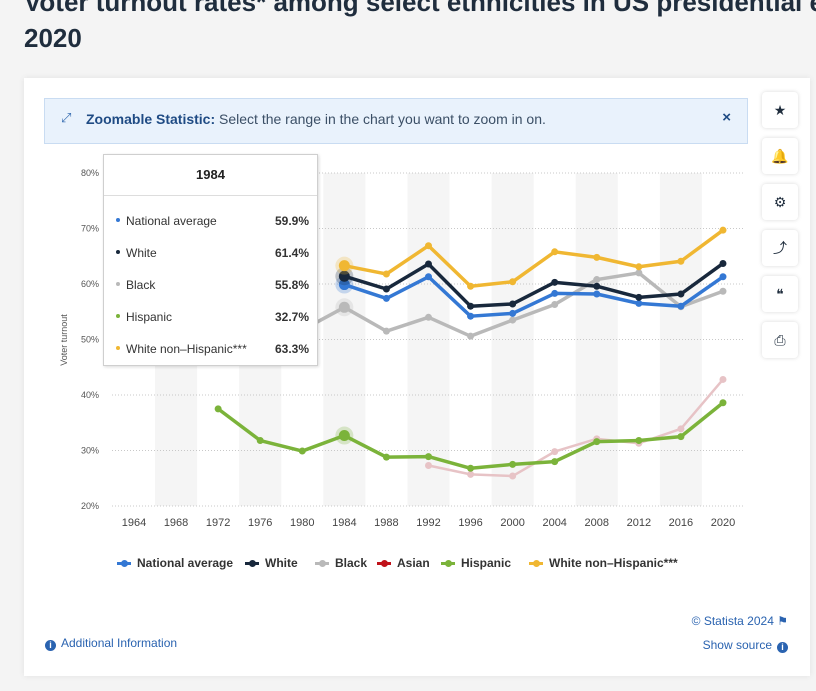 The image size is (816, 691). Describe the element at coordinates (176, 523) in the screenshot. I see `x-tick-label: 1968` at that location.